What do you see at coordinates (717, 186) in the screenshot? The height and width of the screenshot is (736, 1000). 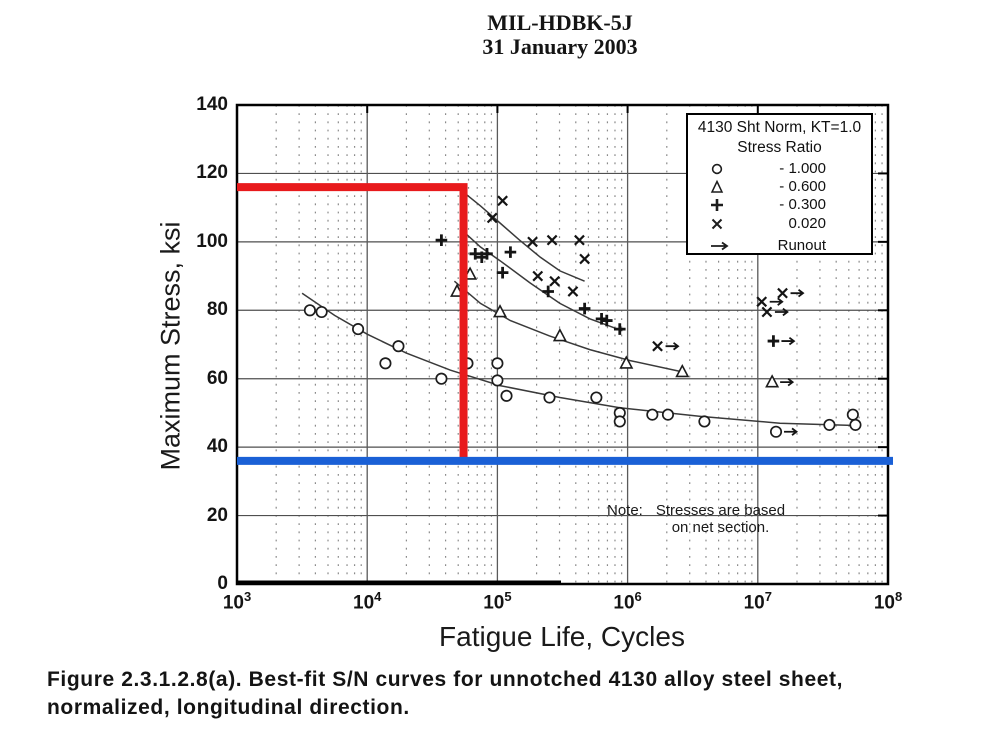 I see `triangle-marker-icon` at bounding box center [717, 186].